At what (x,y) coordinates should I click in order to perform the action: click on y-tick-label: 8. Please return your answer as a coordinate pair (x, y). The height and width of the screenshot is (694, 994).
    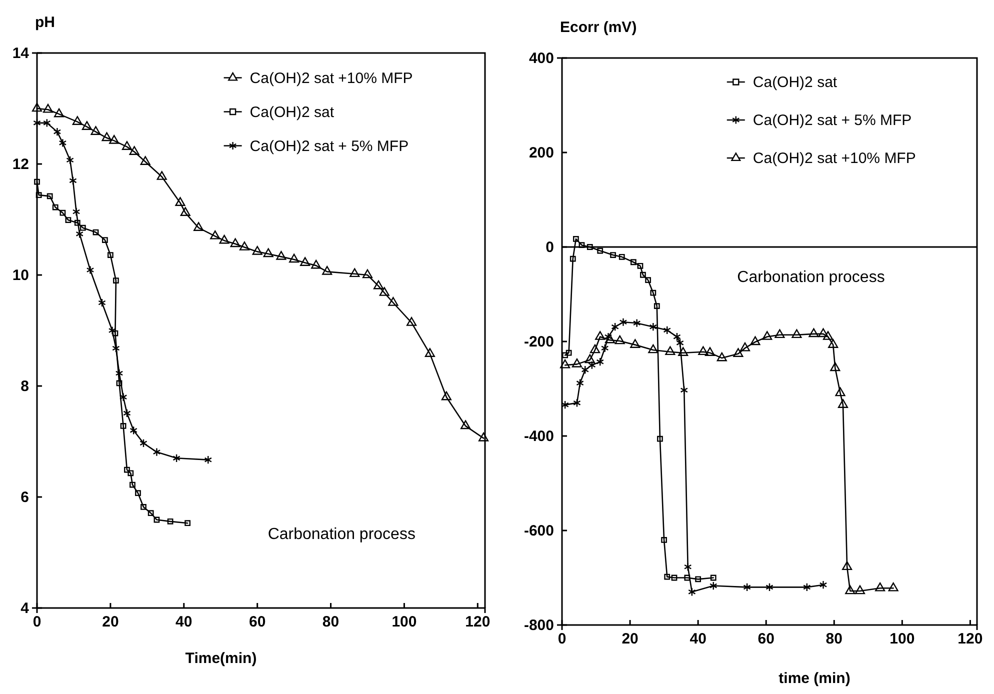
    Looking at the image, I should click on (24, 386).